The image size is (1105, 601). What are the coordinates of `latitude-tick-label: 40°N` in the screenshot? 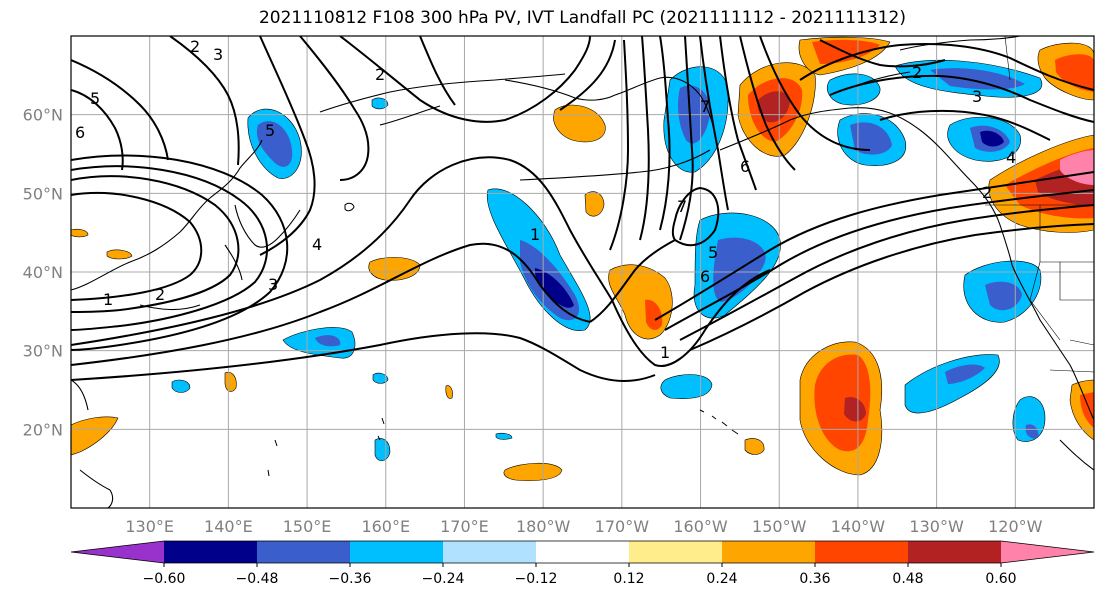 It's located at (43, 272).